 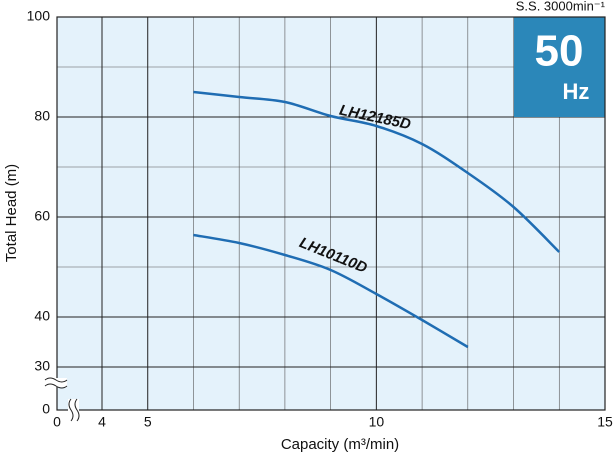 What do you see at coordinates (46, 409) in the screenshot?
I see `y-tick-label: 0` at bounding box center [46, 409].